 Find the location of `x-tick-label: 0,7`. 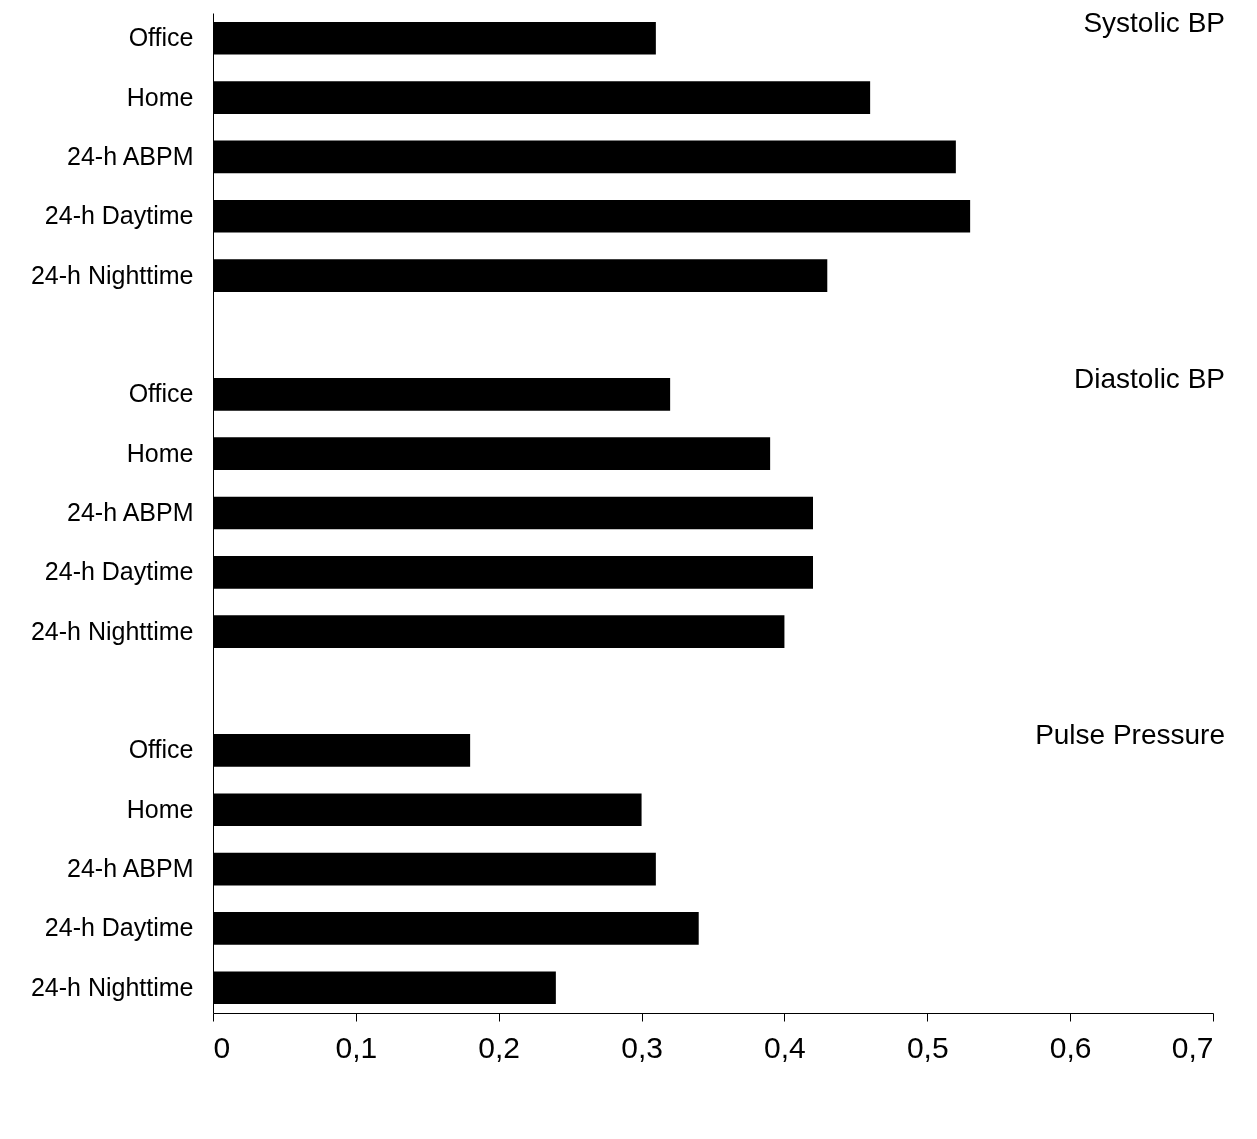

x-tick-label: 0,7 is located at coordinates (1192, 1047).